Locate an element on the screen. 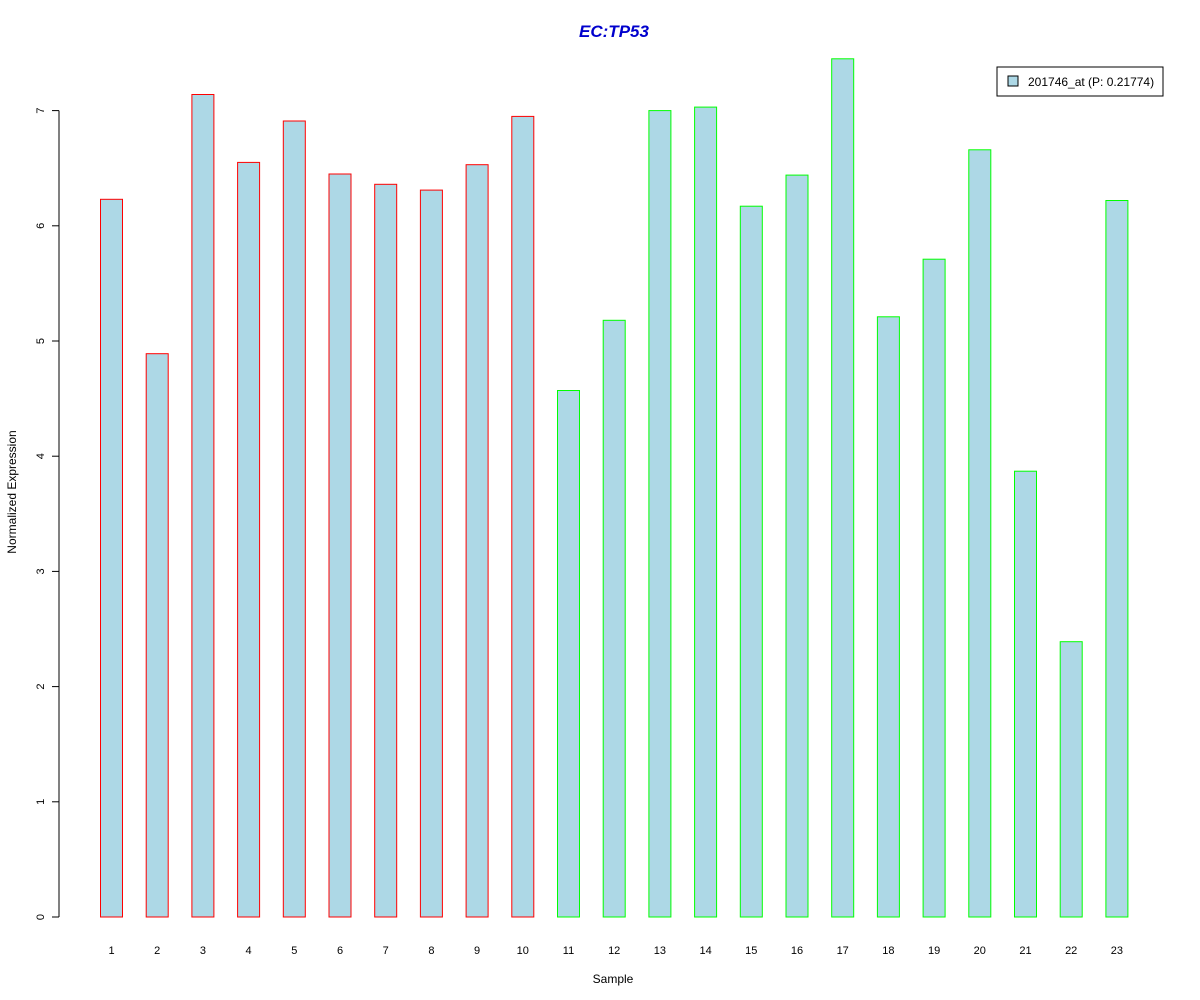 The width and height of the screenshot is (1200, 1000). y-tick-label: 6 is located at coordinates (41, 226).